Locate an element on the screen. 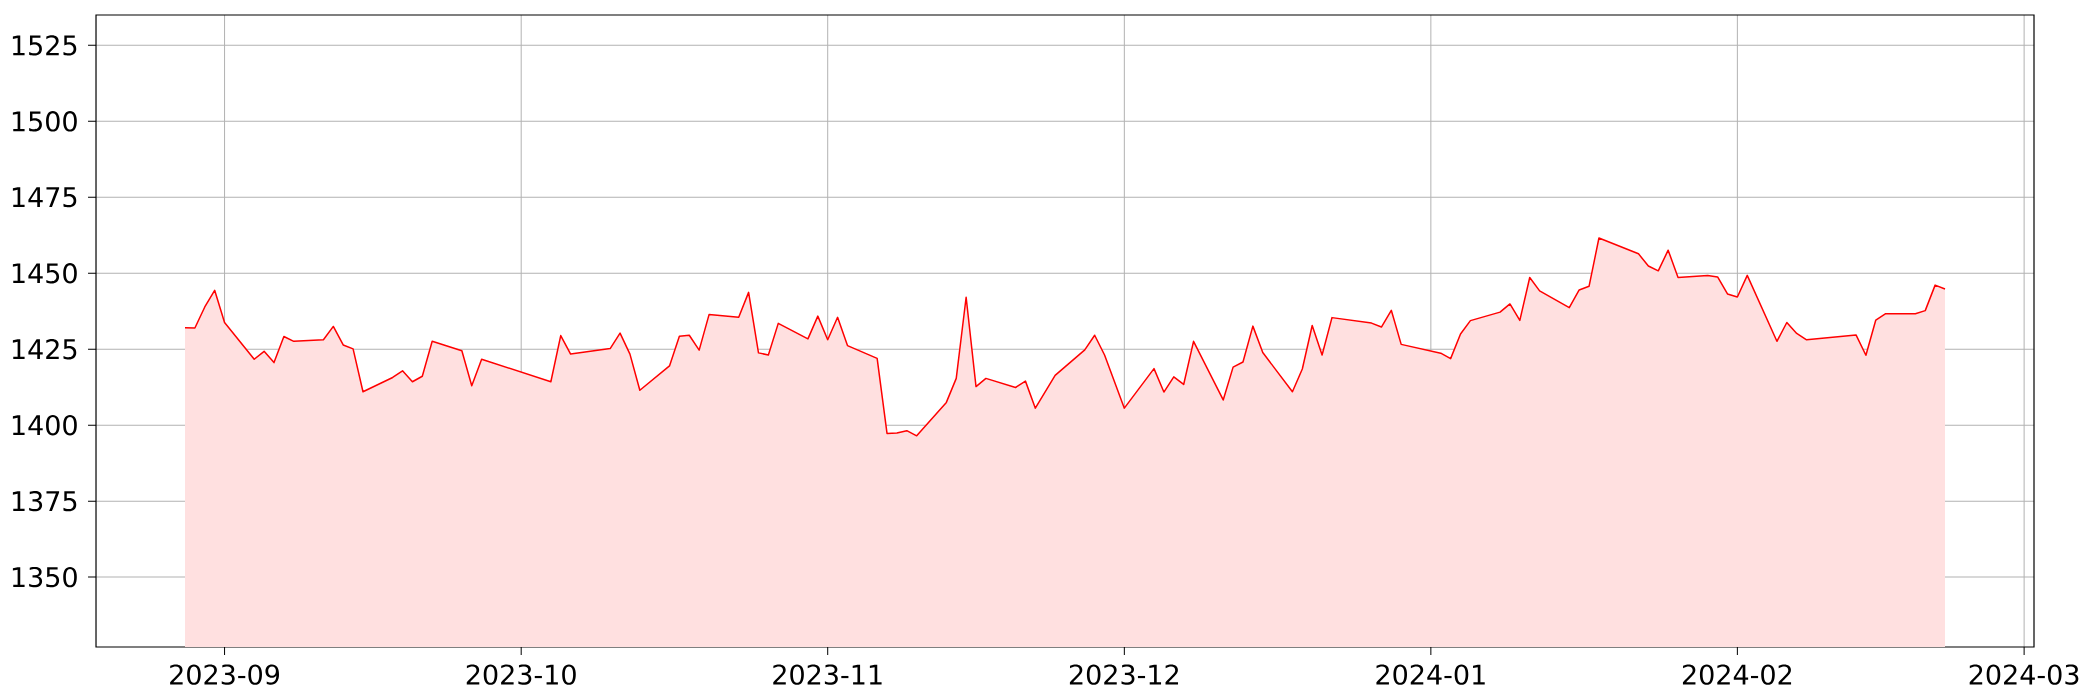 The height and width of the screenshot is (700, 2100). x-tick-label: 2024-02 is located at coordinates (1737, 674).